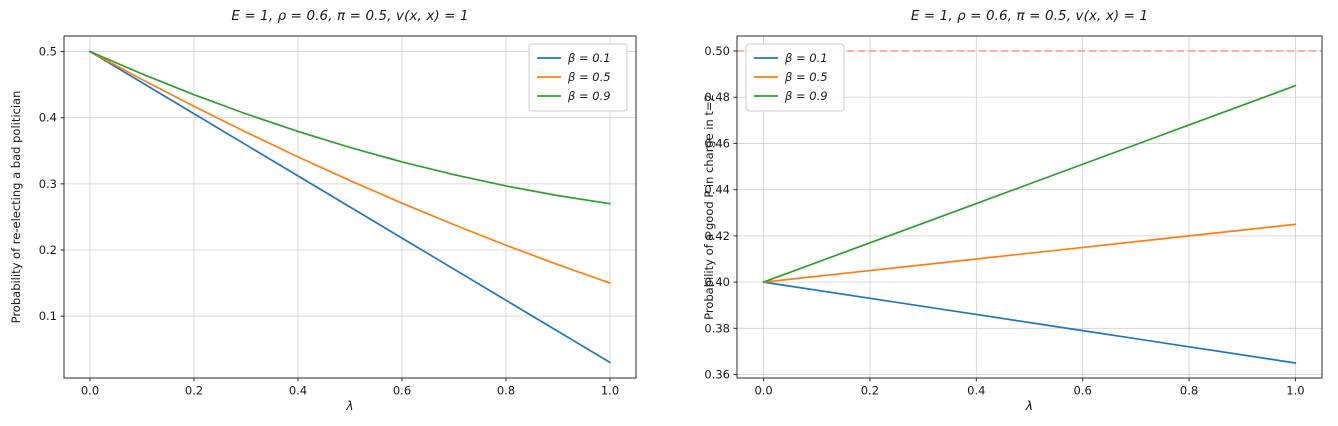  I want to click on y-tick-label: 0.40, so click(717, 282).